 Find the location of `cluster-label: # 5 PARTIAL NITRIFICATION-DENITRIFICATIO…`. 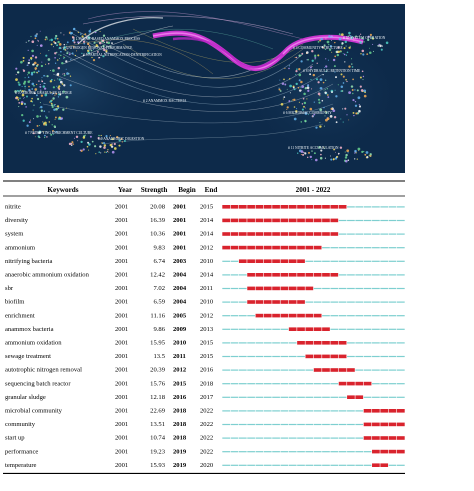

cluster-label: # 5 PARTIAL NITRIFICATION-DENITRIFICATIO… is located at coordinates (122, 55).